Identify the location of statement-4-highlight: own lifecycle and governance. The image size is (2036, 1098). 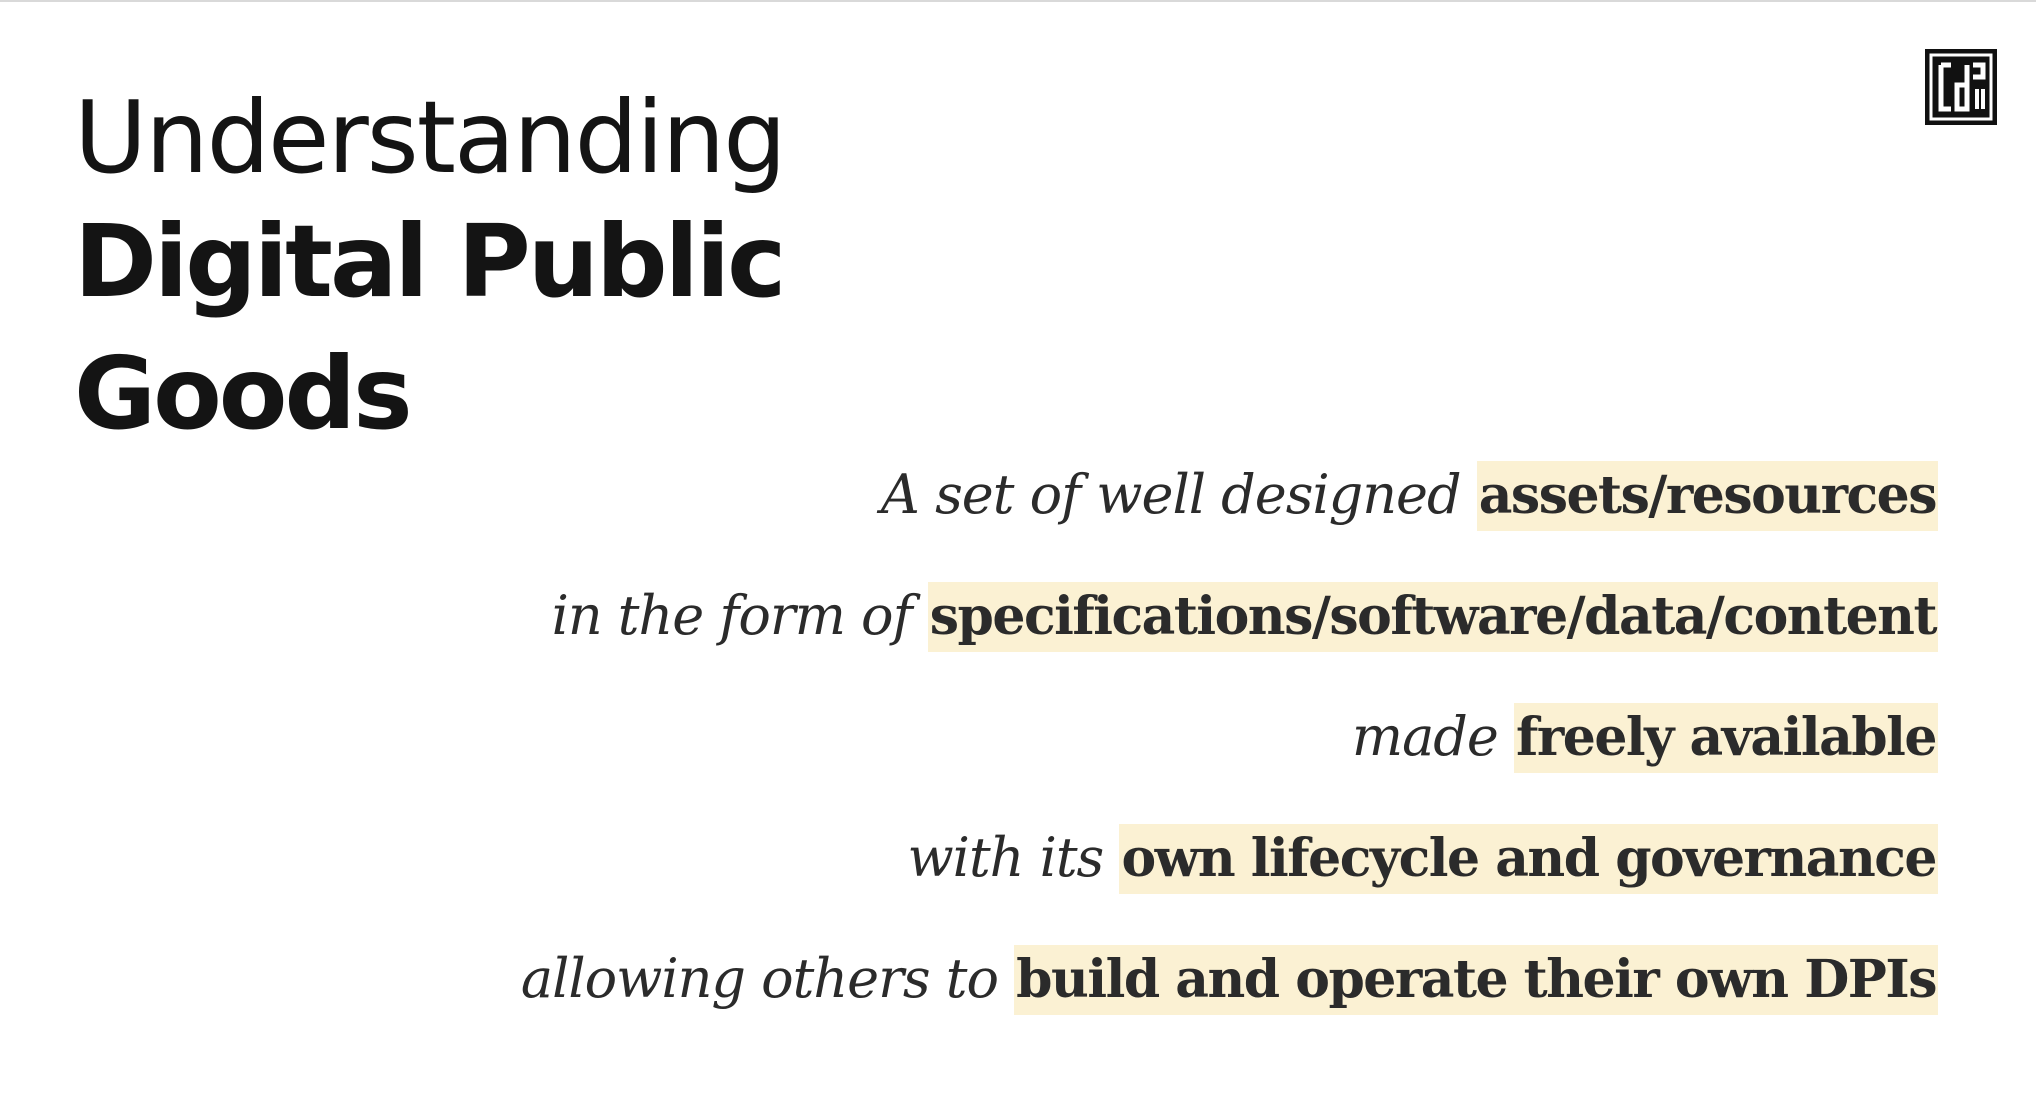
(1528, 859).